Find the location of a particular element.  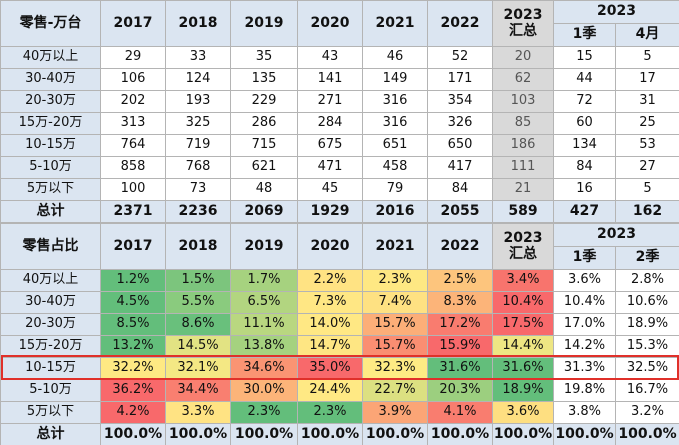

cell: 7.3% is located at coordinates (330, 302).